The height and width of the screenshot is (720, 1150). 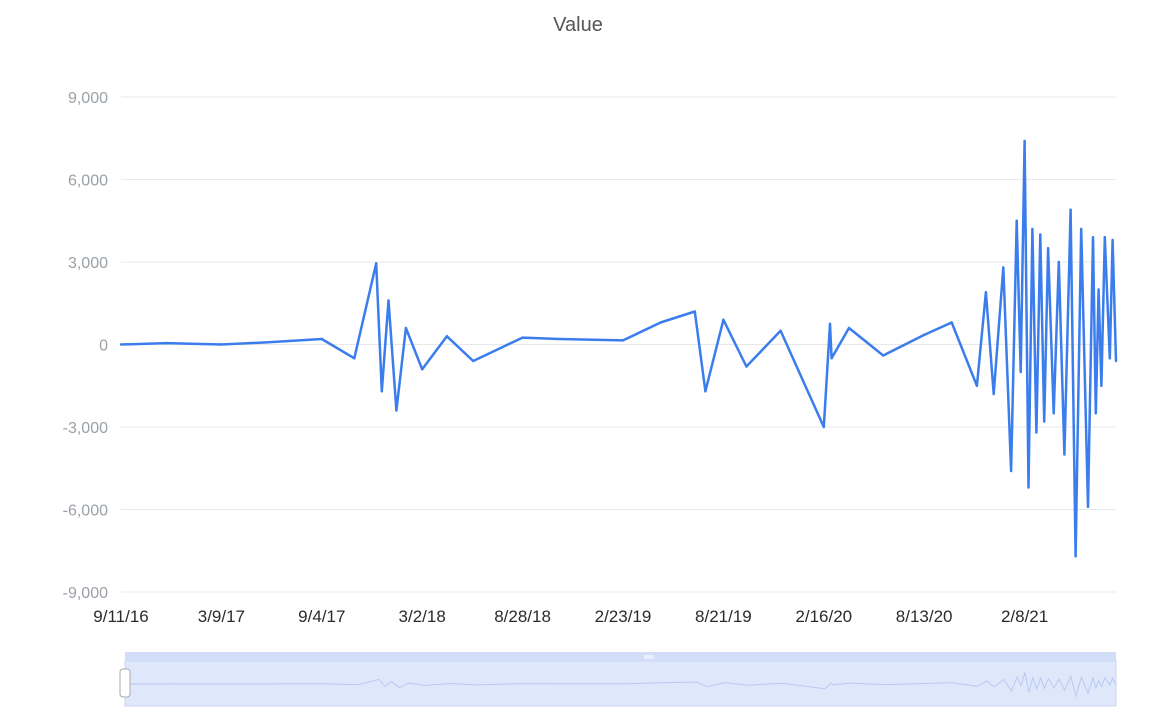 I want to click on y-tick-label: 3,000, so click(x=88, y=263).